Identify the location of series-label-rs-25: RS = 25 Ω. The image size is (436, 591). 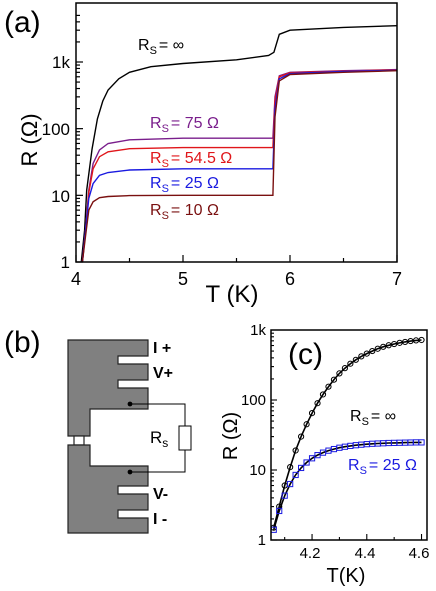
(184, 185).